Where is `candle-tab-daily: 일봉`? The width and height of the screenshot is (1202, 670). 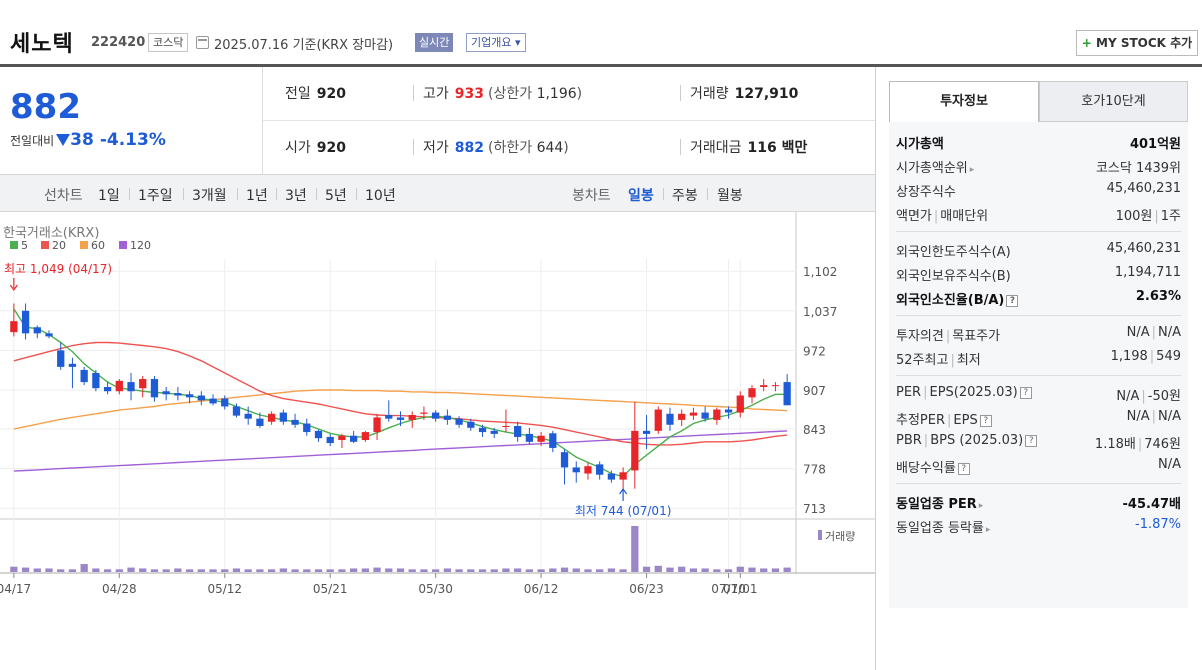 candle-tab-daily: 일봉 is located at coordinates (641, 196).